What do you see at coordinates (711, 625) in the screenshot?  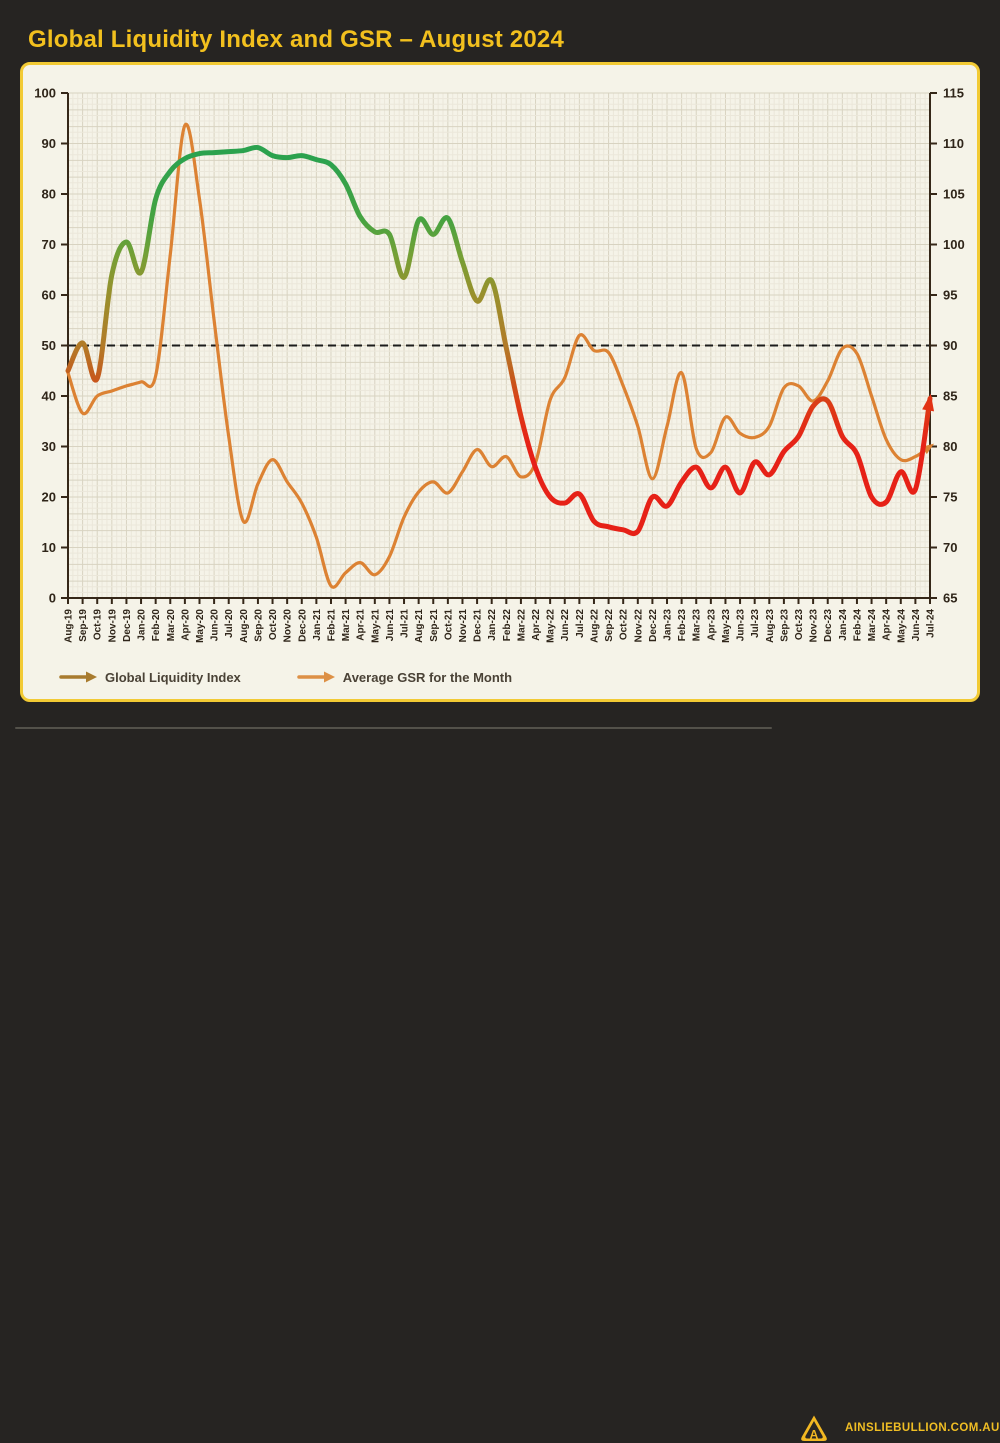 I see `svg-text: Apr-23` at bounding box center [711, 625].